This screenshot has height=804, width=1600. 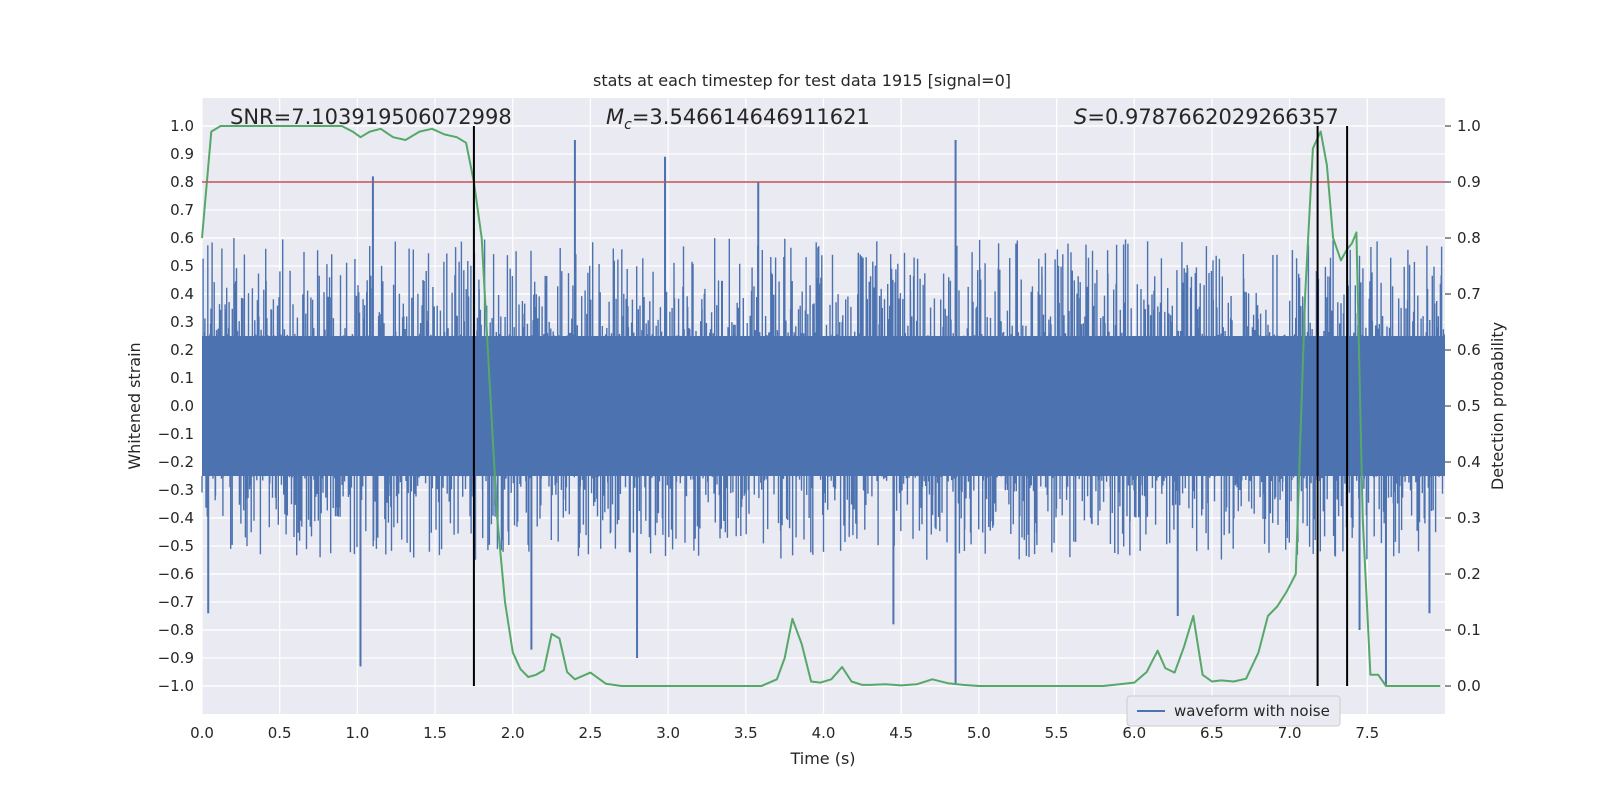 I want to click on y-tick-label-left: −0.5, so click(x=176, y=546).